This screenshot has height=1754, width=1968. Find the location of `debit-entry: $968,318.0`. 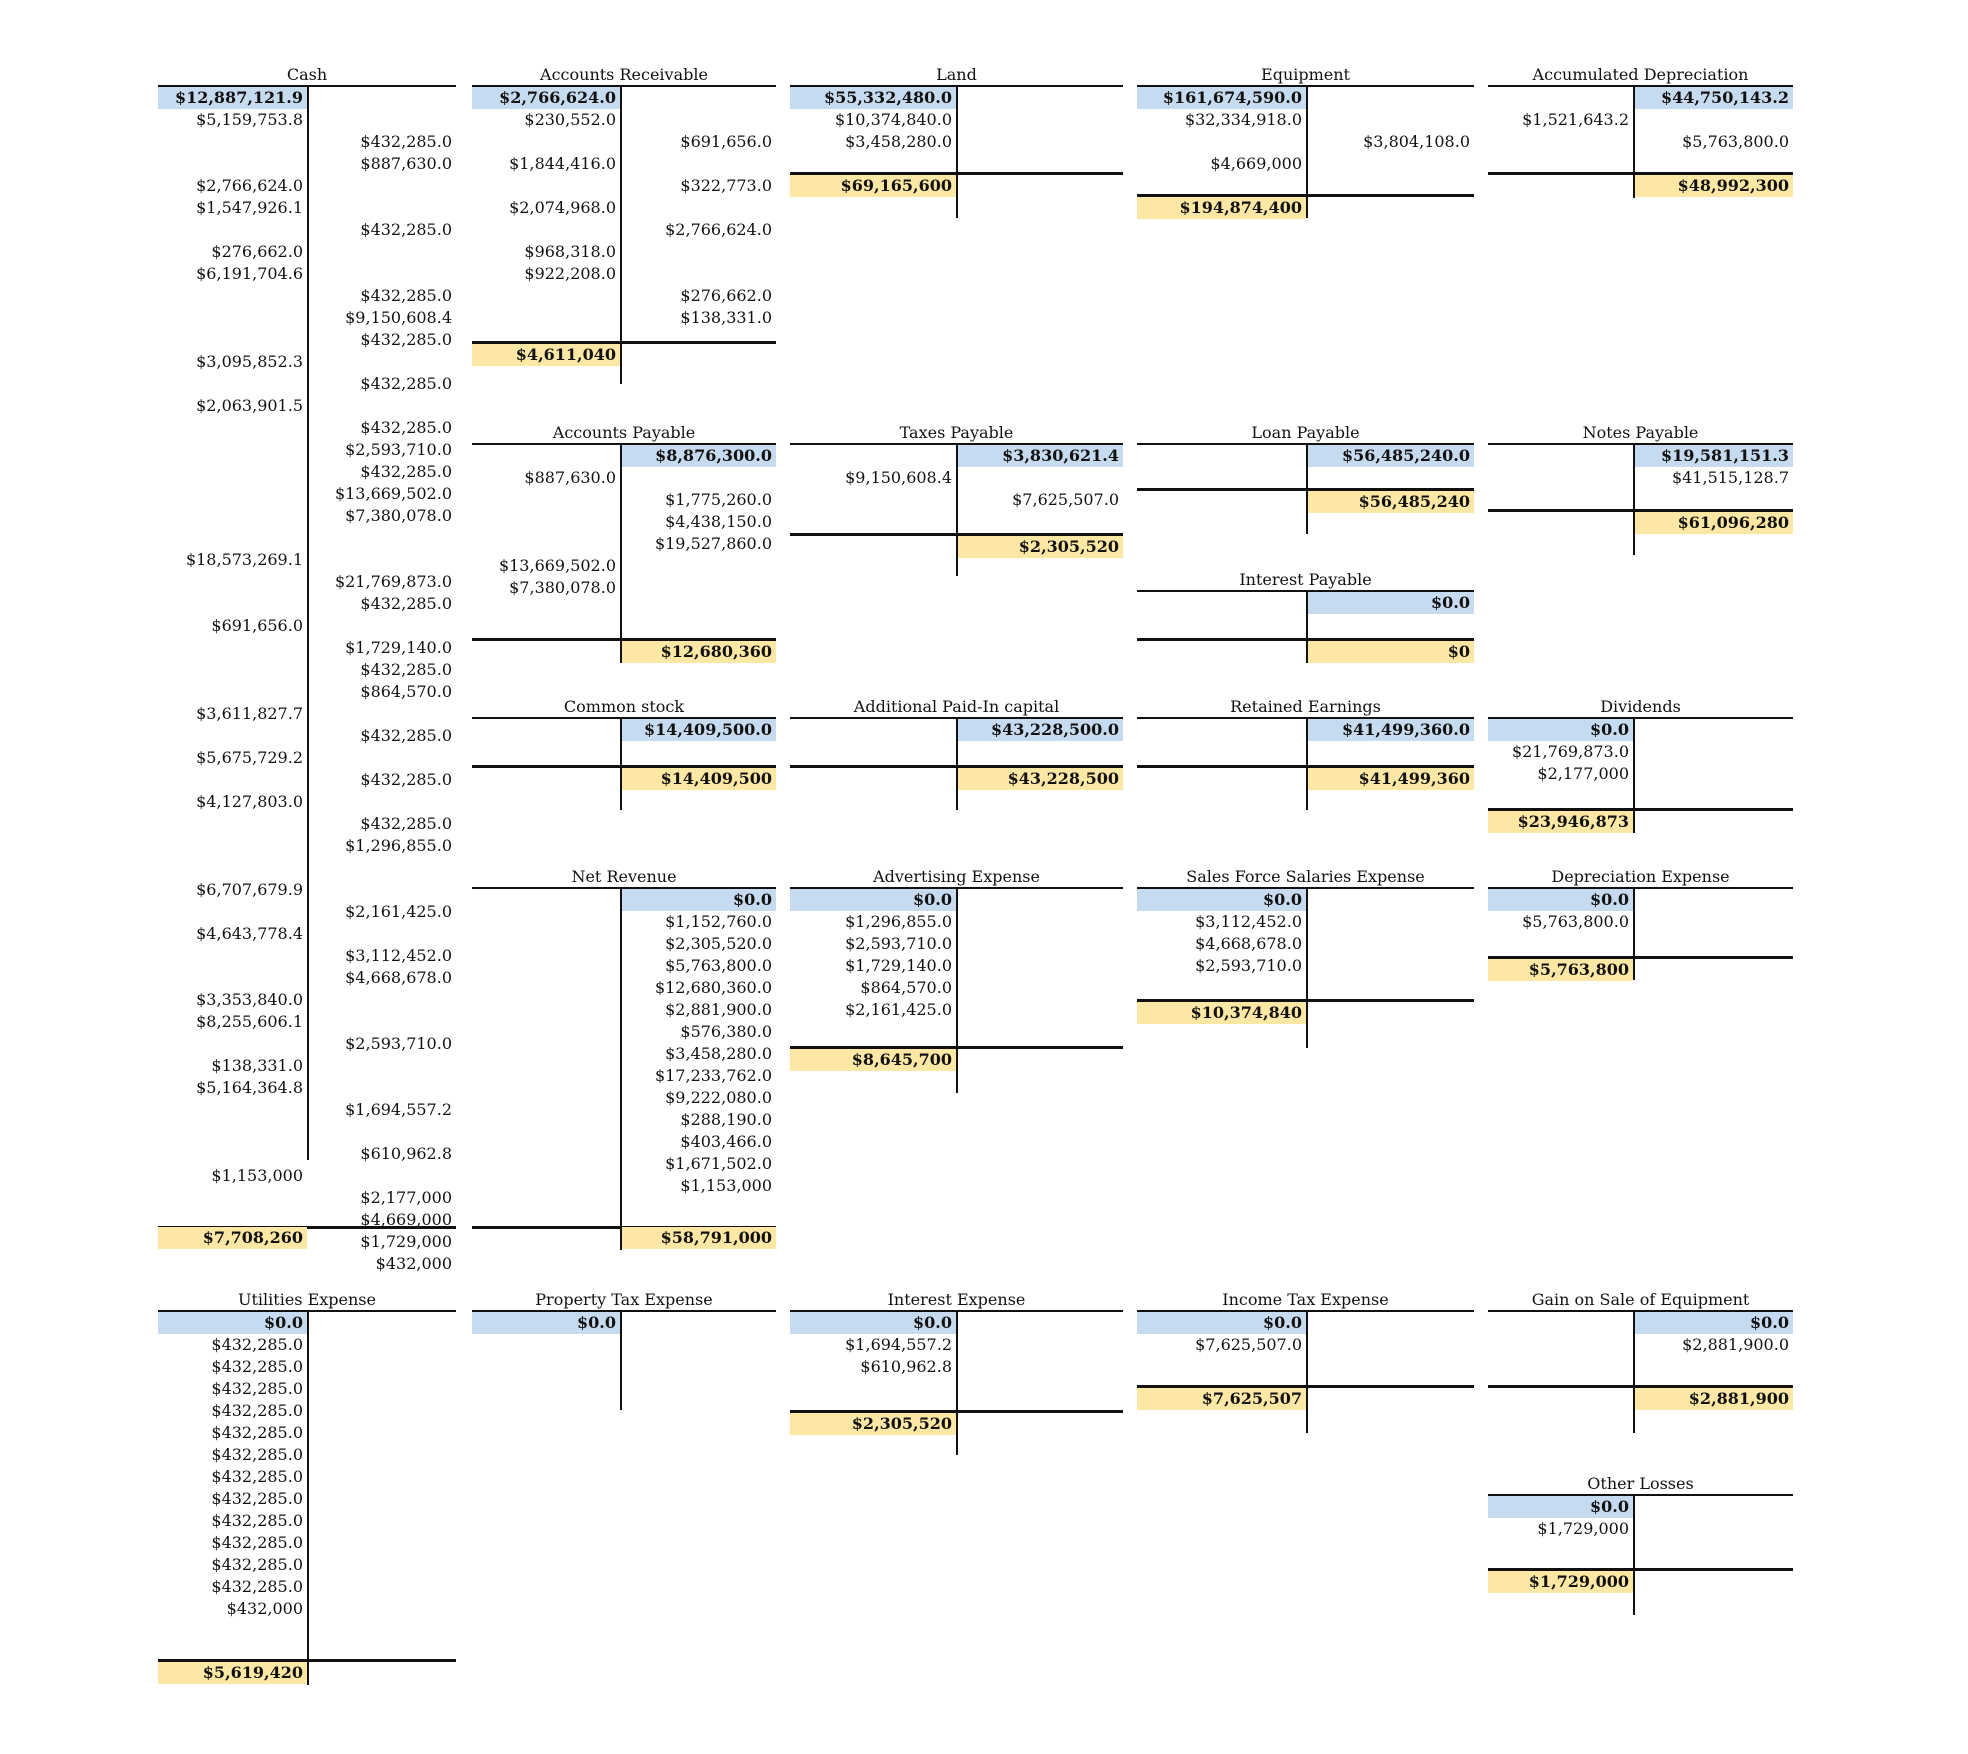

debit-entry: $968,318.0 is located at coordinates (570, 251).